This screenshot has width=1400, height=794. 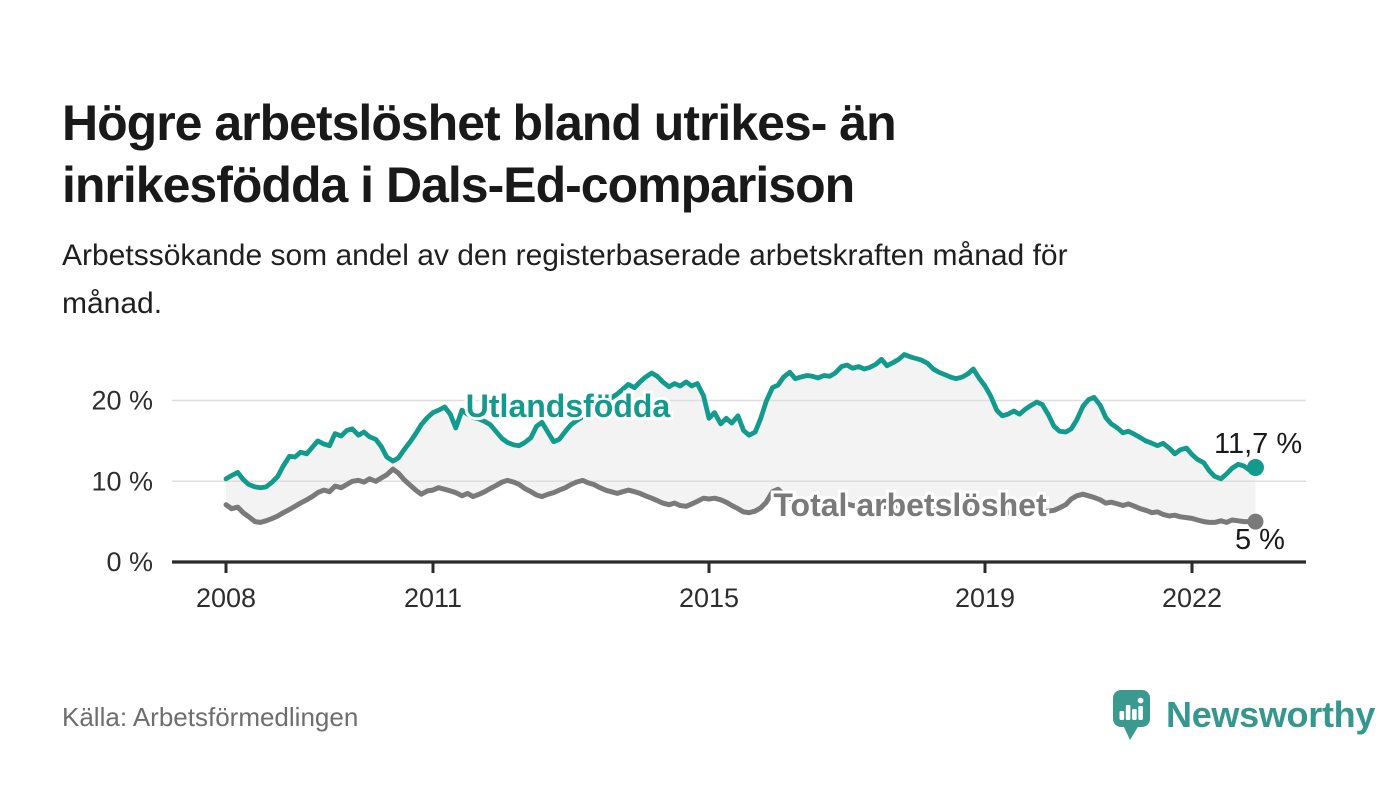 I want to click on endpoint-dot-utlandsf-dda, so click(x=1255, y=468).